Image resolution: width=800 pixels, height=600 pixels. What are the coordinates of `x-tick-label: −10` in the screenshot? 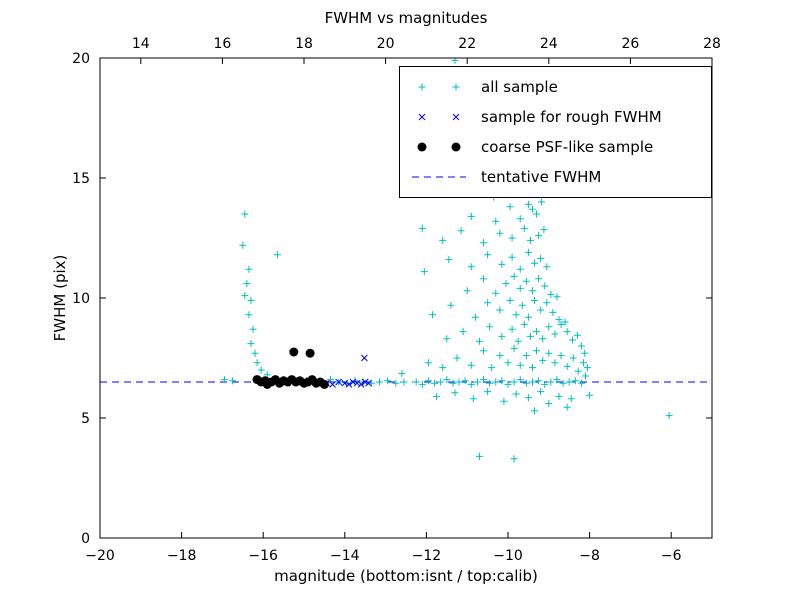 It's located at (508, 556).